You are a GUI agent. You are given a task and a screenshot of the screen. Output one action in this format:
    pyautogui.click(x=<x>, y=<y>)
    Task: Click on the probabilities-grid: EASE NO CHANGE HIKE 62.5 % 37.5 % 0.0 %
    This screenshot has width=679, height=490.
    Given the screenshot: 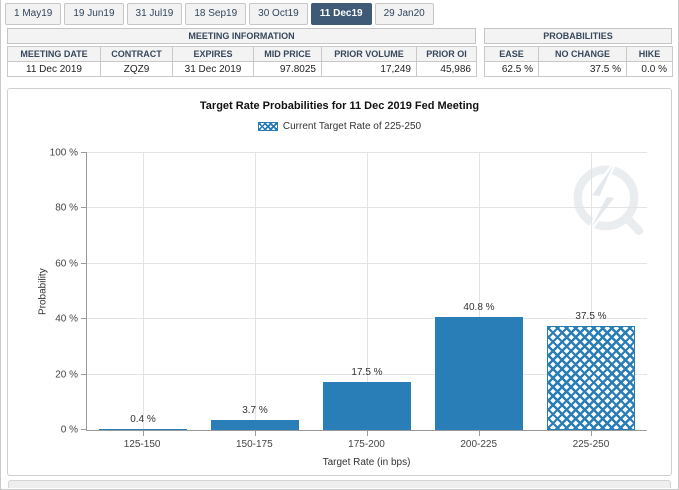 What is the action you would take?
    pyautogui.click(x=578, y=61)
    